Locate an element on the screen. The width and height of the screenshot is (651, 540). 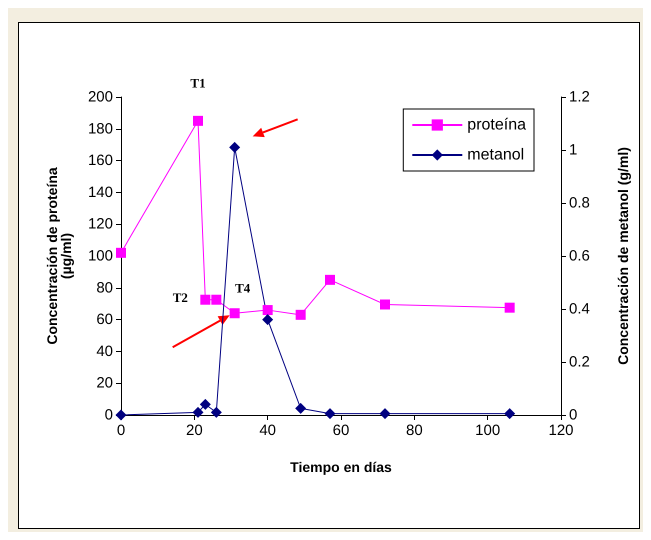
annotation: T4 is located at coordinates (243, 288).